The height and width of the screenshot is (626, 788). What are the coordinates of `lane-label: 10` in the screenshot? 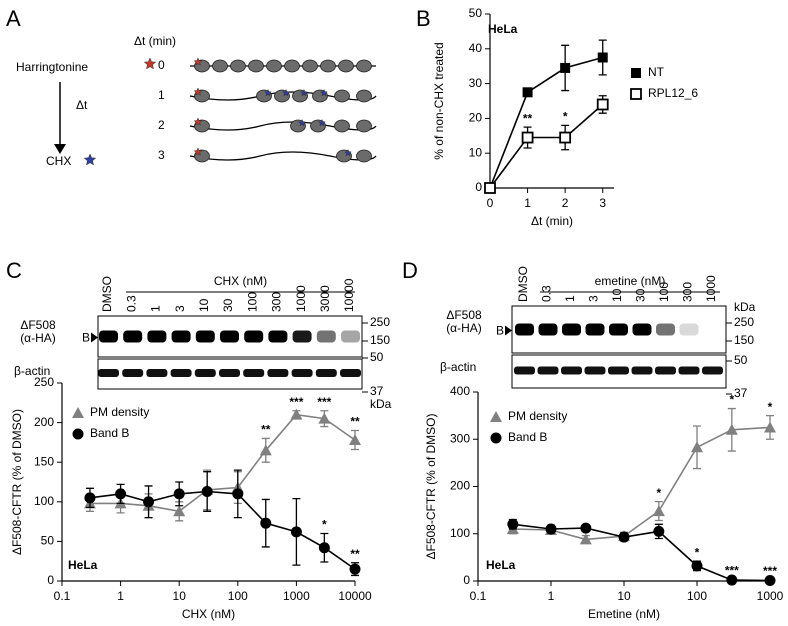 It's located at (617, 295).